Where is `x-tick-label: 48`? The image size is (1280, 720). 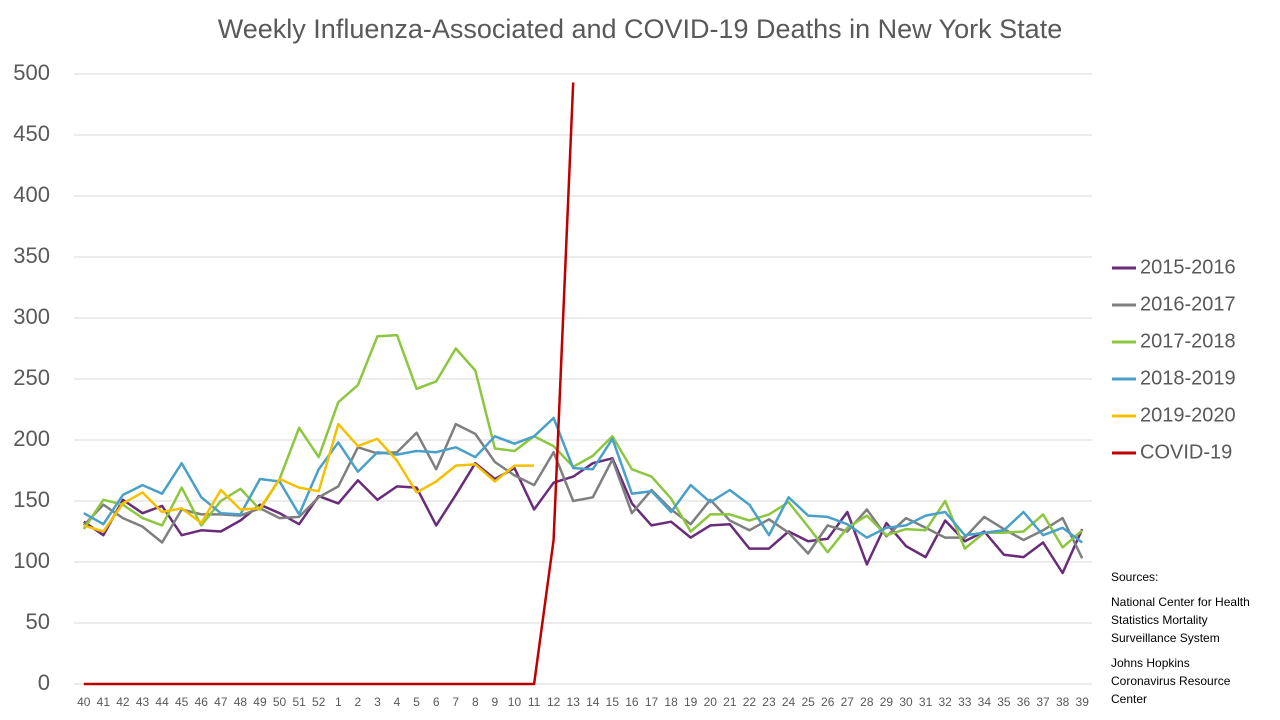 x-tick-label: 48 is located at coordinates (241, 702).